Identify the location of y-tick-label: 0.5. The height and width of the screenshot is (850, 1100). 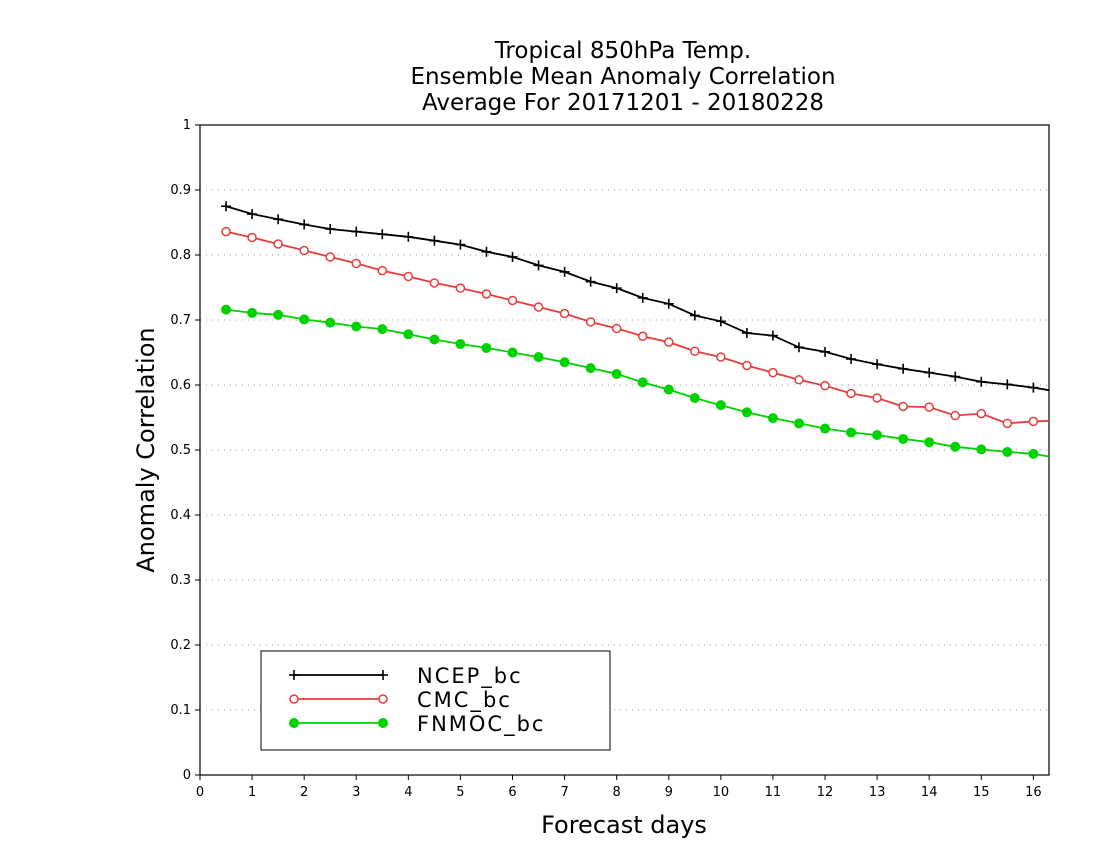
(180, 450).